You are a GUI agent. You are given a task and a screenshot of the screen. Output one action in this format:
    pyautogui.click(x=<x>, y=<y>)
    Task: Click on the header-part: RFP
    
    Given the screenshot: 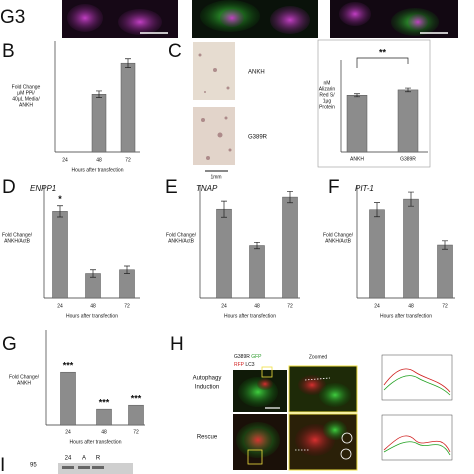 What is the action you would take?
    pyautogui.click(x=239, y=365)
    